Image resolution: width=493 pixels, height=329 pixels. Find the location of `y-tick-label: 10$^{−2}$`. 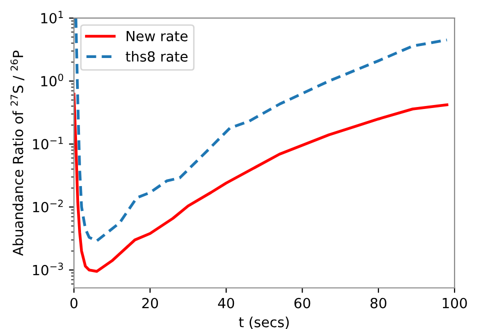

y-tick-label: 10$^{−2}$ is located at coordinates (48, 206).